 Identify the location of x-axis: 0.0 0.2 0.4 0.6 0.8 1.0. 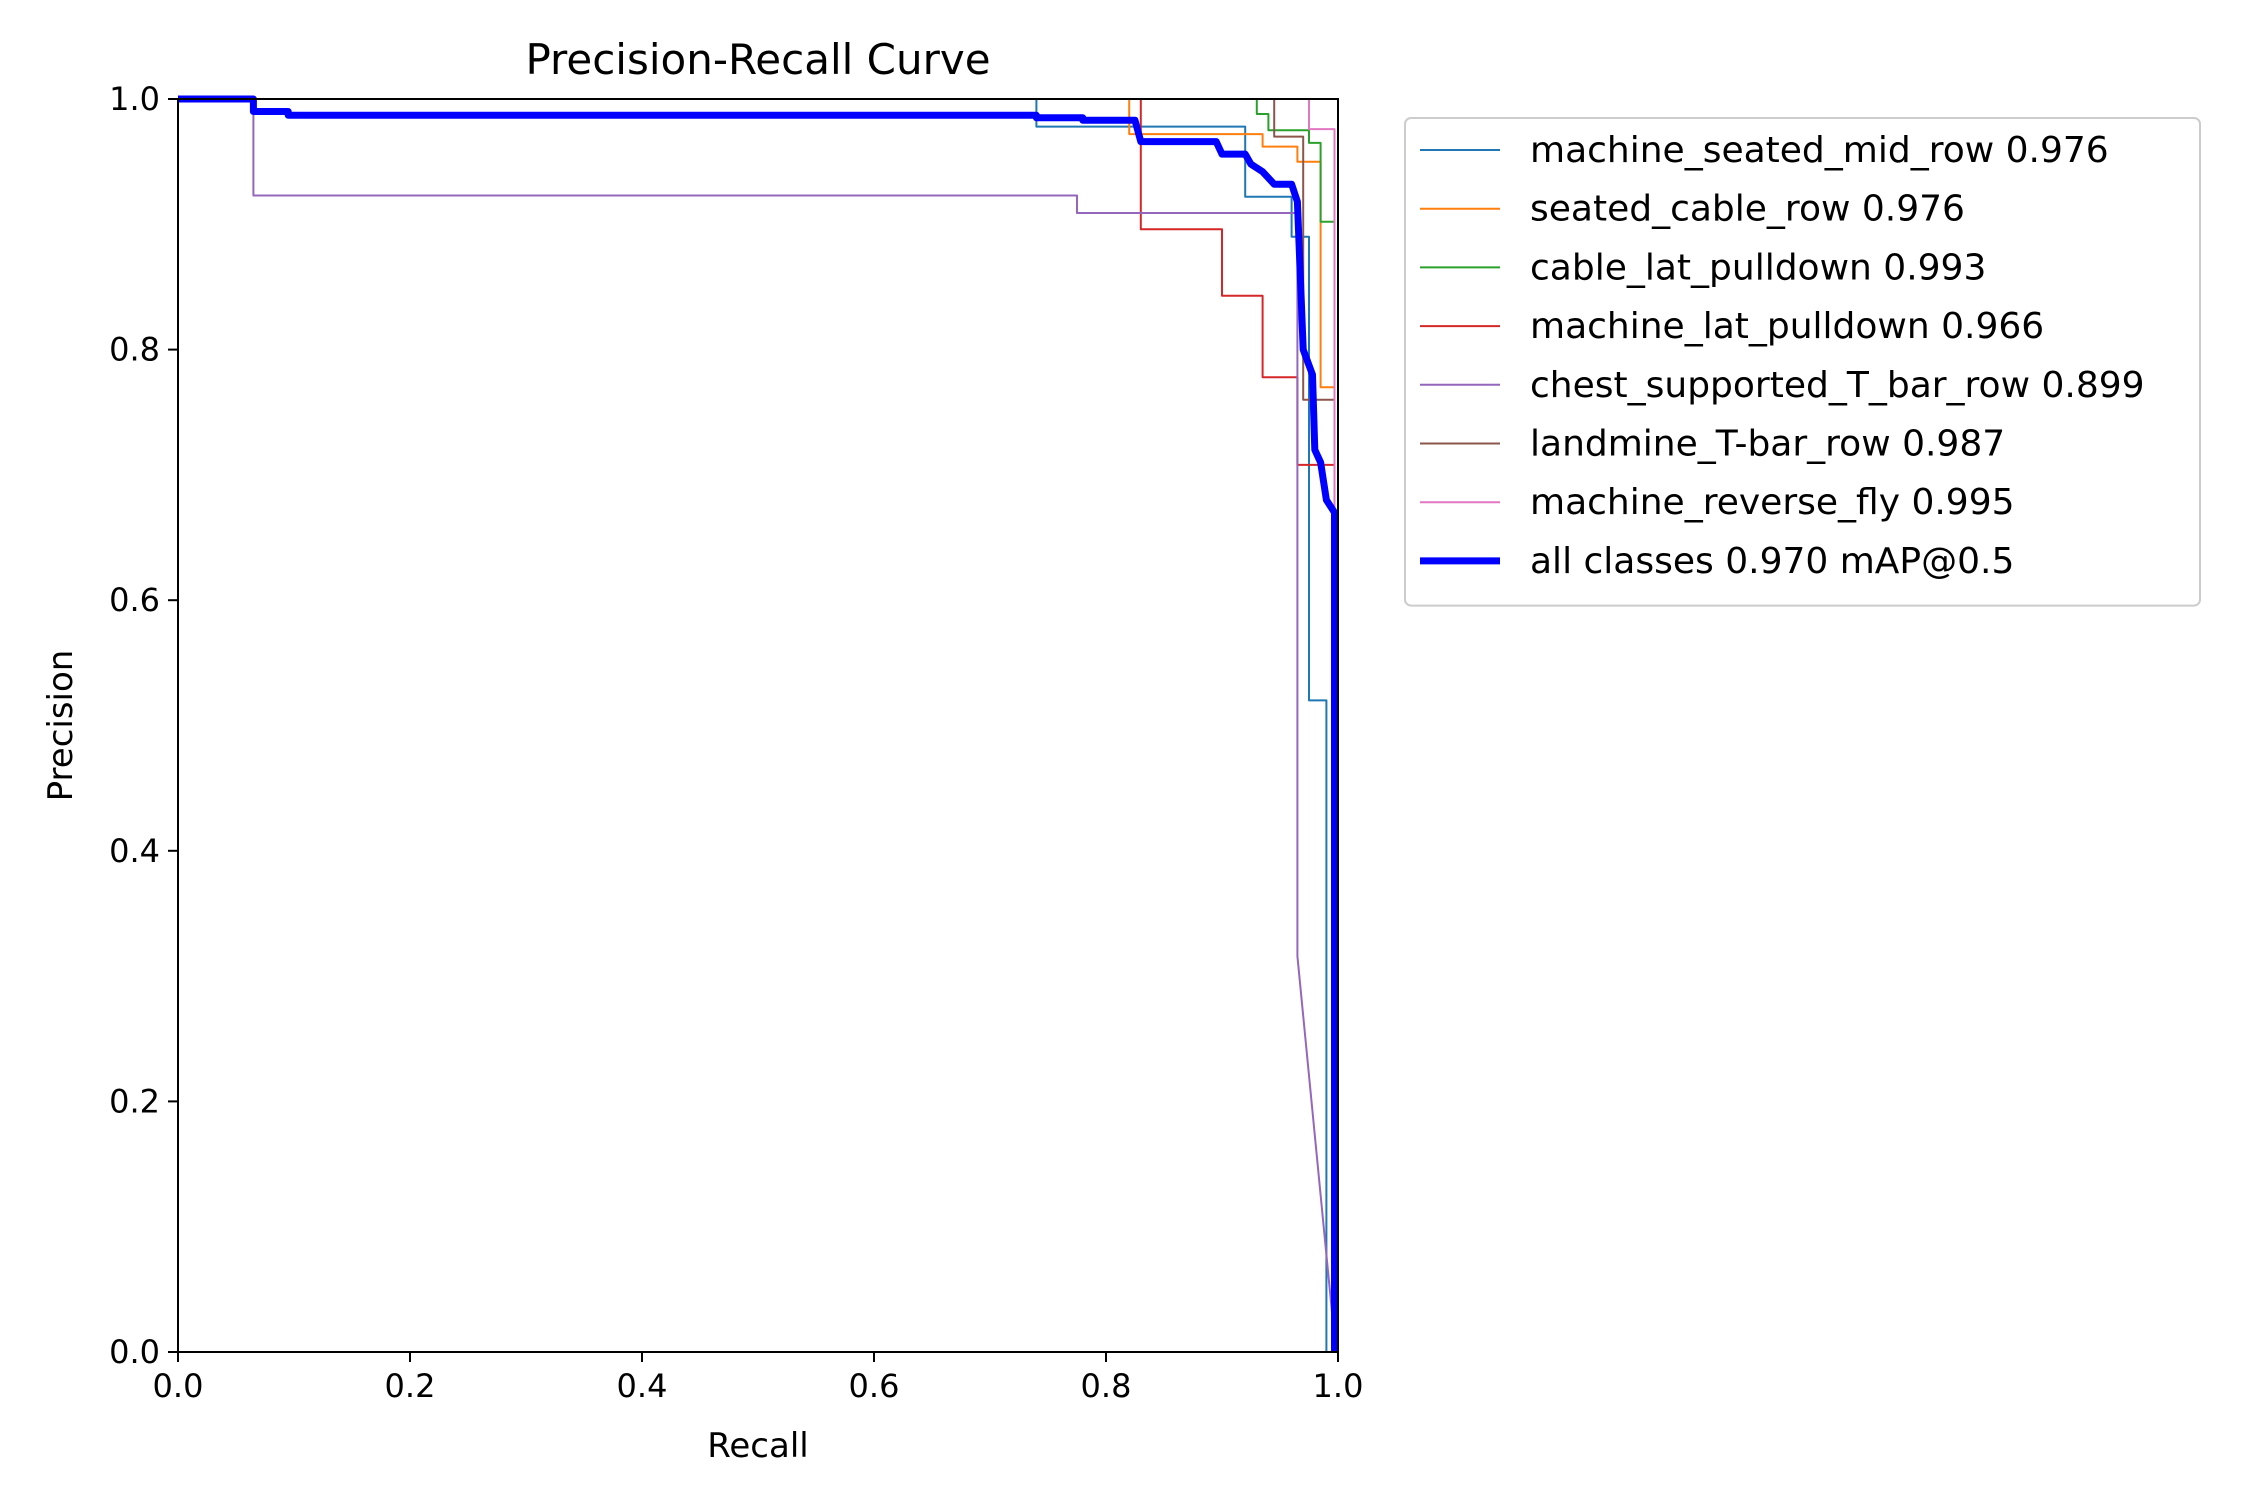
(758, 1378).